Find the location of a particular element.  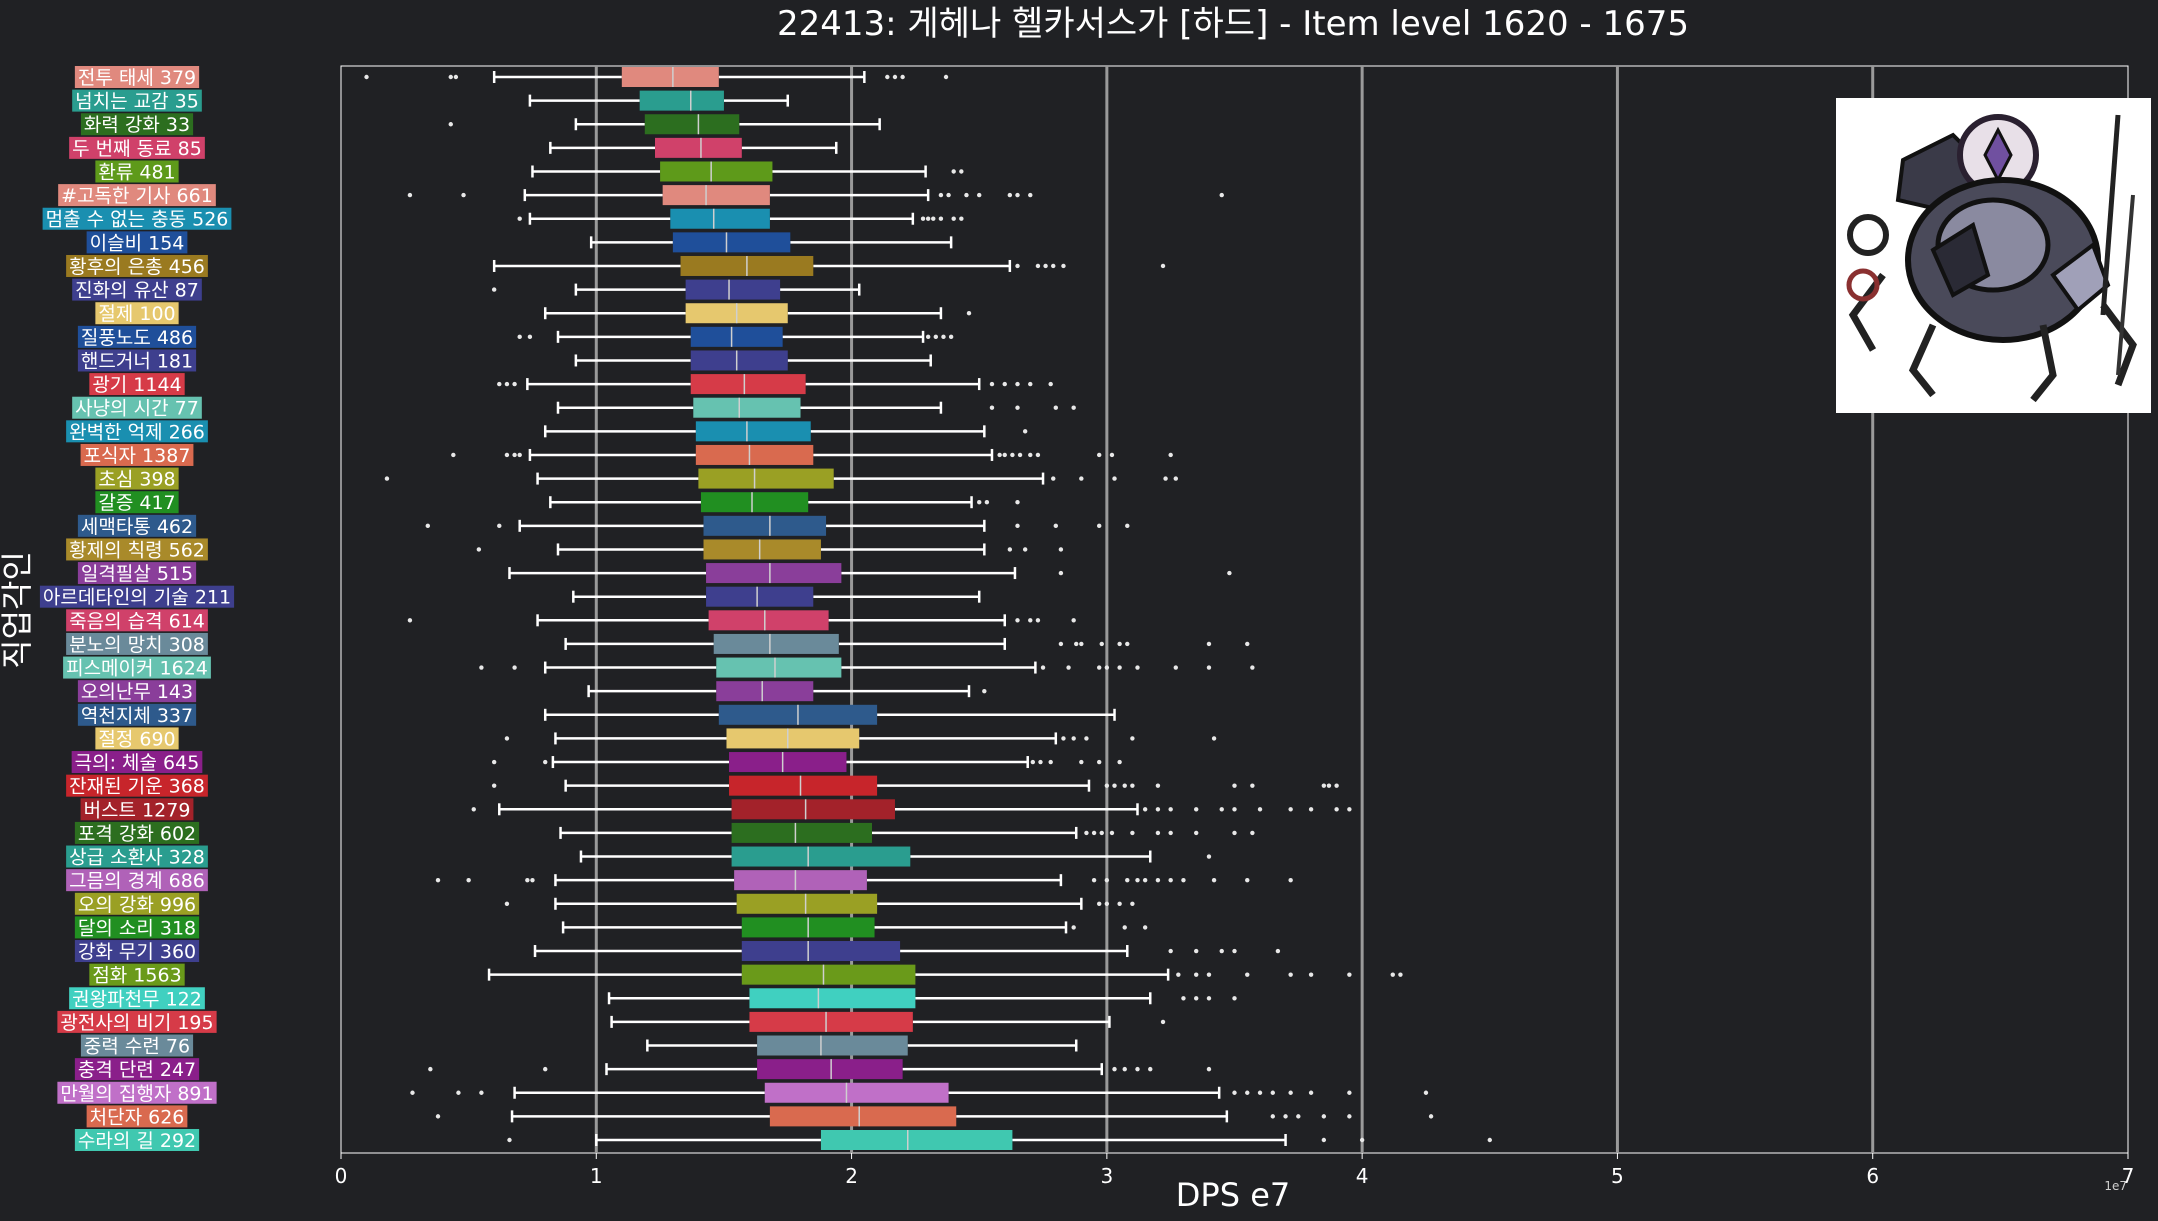

category-label: 상급 소환사 328 is located at coordinates (137, 857).